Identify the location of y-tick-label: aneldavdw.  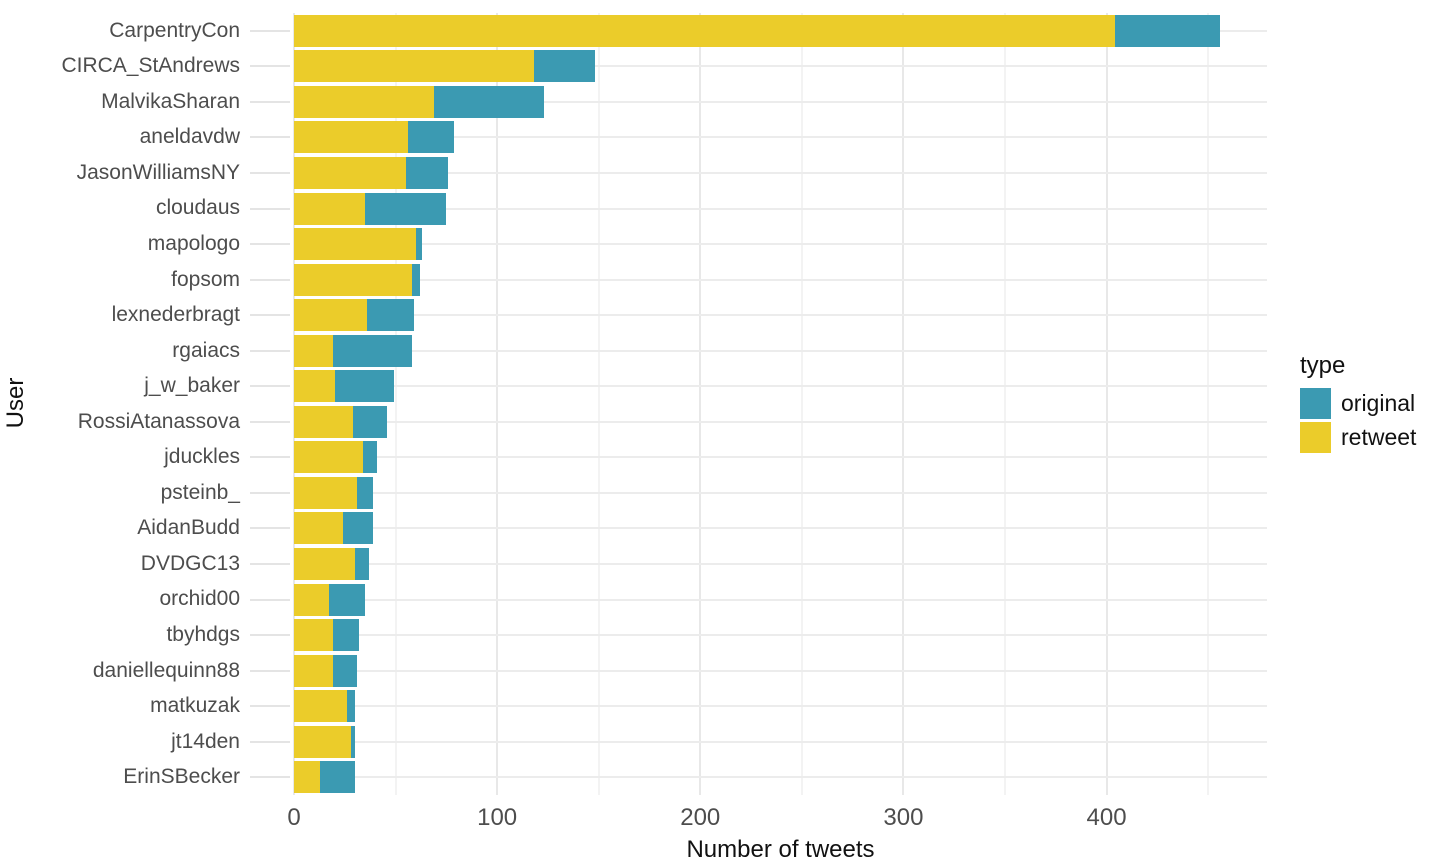
(189, 137).